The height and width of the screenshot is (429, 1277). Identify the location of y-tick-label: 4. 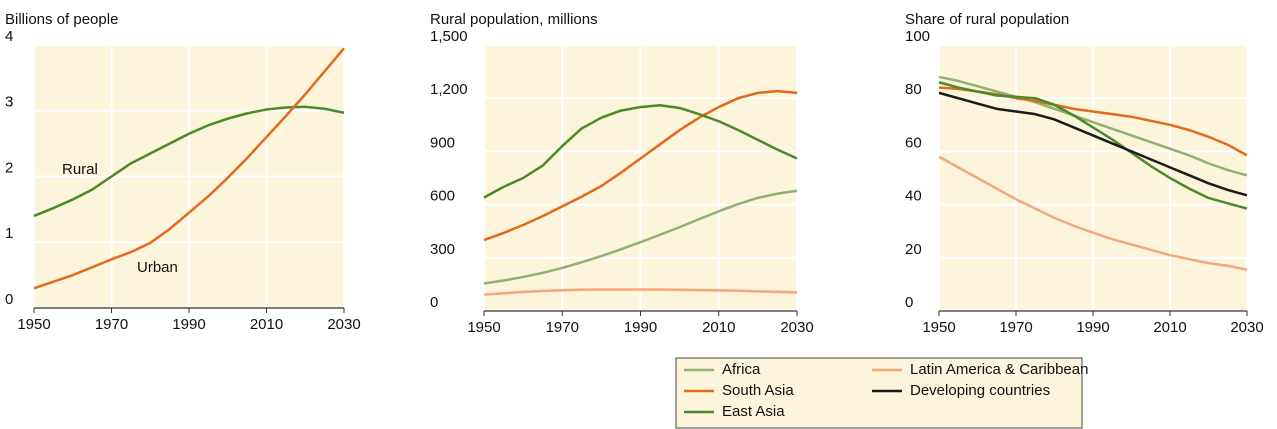
(9, 36).